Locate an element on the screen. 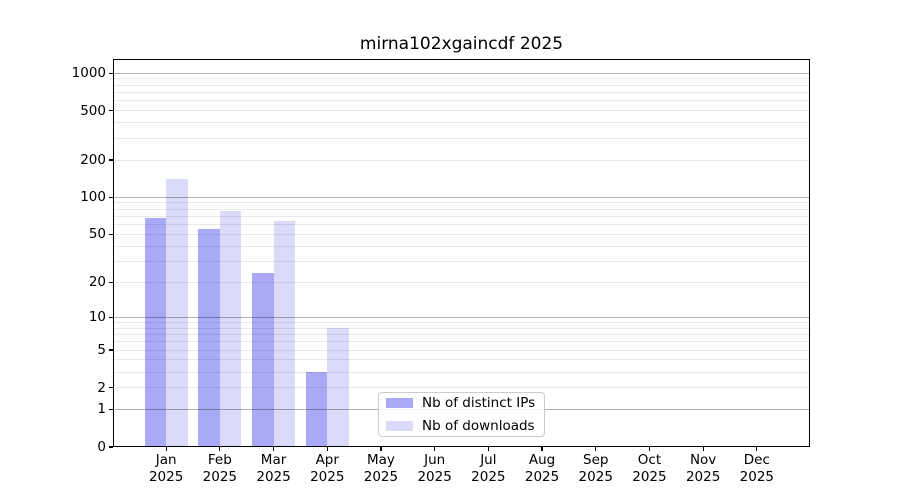 This screenshot has width=900, height=500. y-tick-label: 50 is located at coordinates (97, 234).